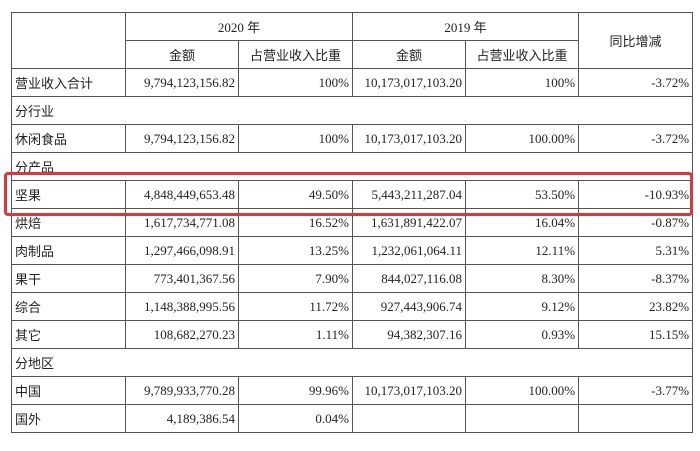  I want to click on cell: 1.11%, so click(295, 334).